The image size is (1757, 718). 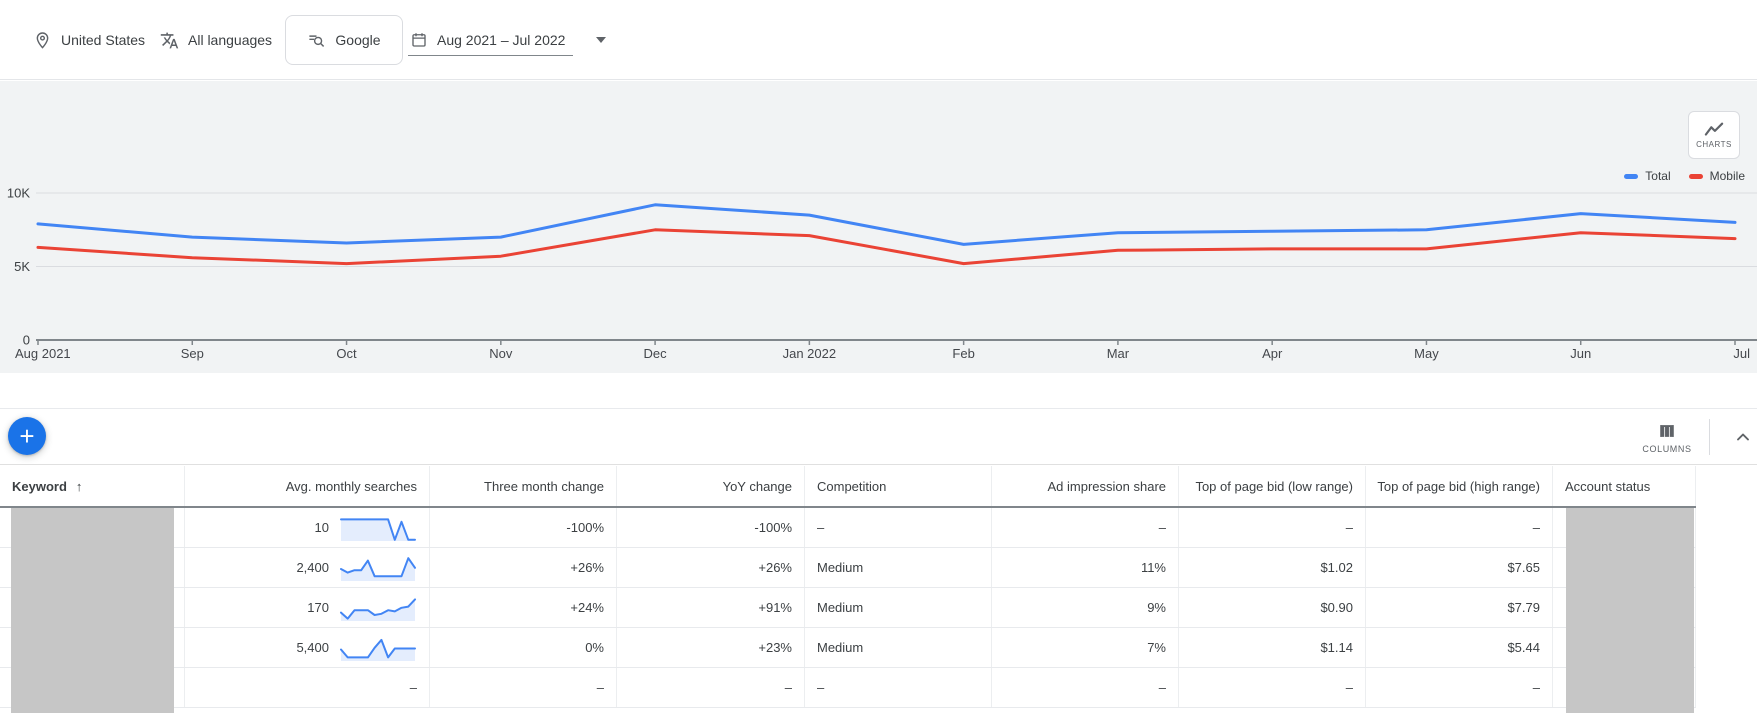 What do you see at coordinates (1118, 353) in the screenshot?
I see `x-axis-month-label: Mar` at bounding box center [1118, 353].